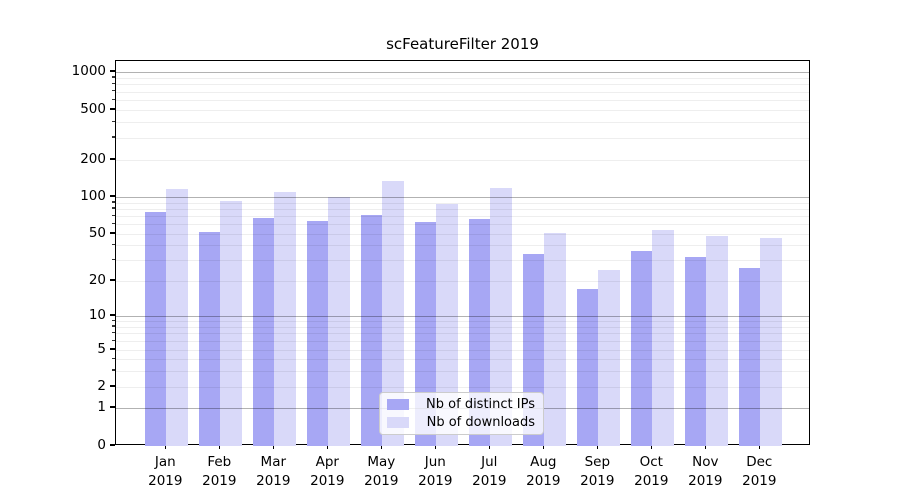 This screenshot has width=900, height=500. I want to click on legend-swatch-distinct-ips, so click(398, 404).